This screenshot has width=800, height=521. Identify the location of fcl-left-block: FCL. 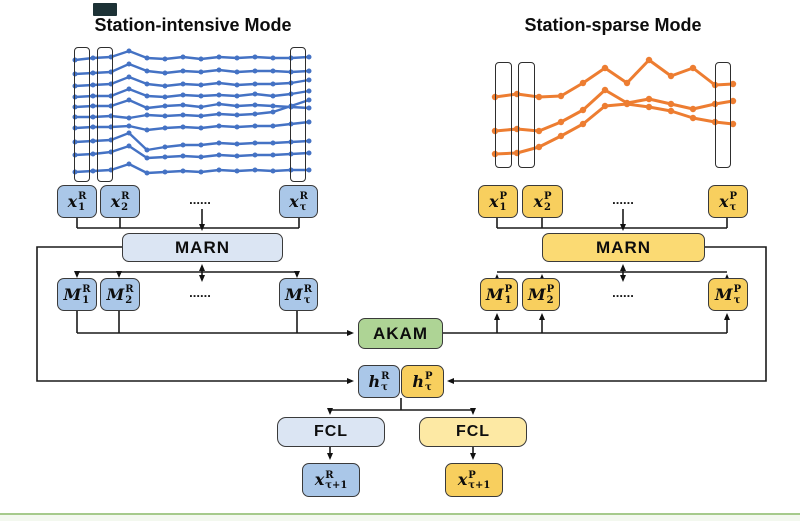
(331, 432).